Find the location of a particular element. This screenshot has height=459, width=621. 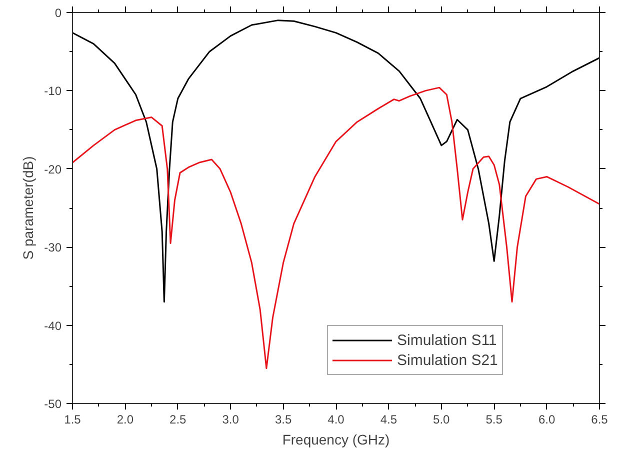

x-tick-label: 3.5 is located at coordinates (283, 419).